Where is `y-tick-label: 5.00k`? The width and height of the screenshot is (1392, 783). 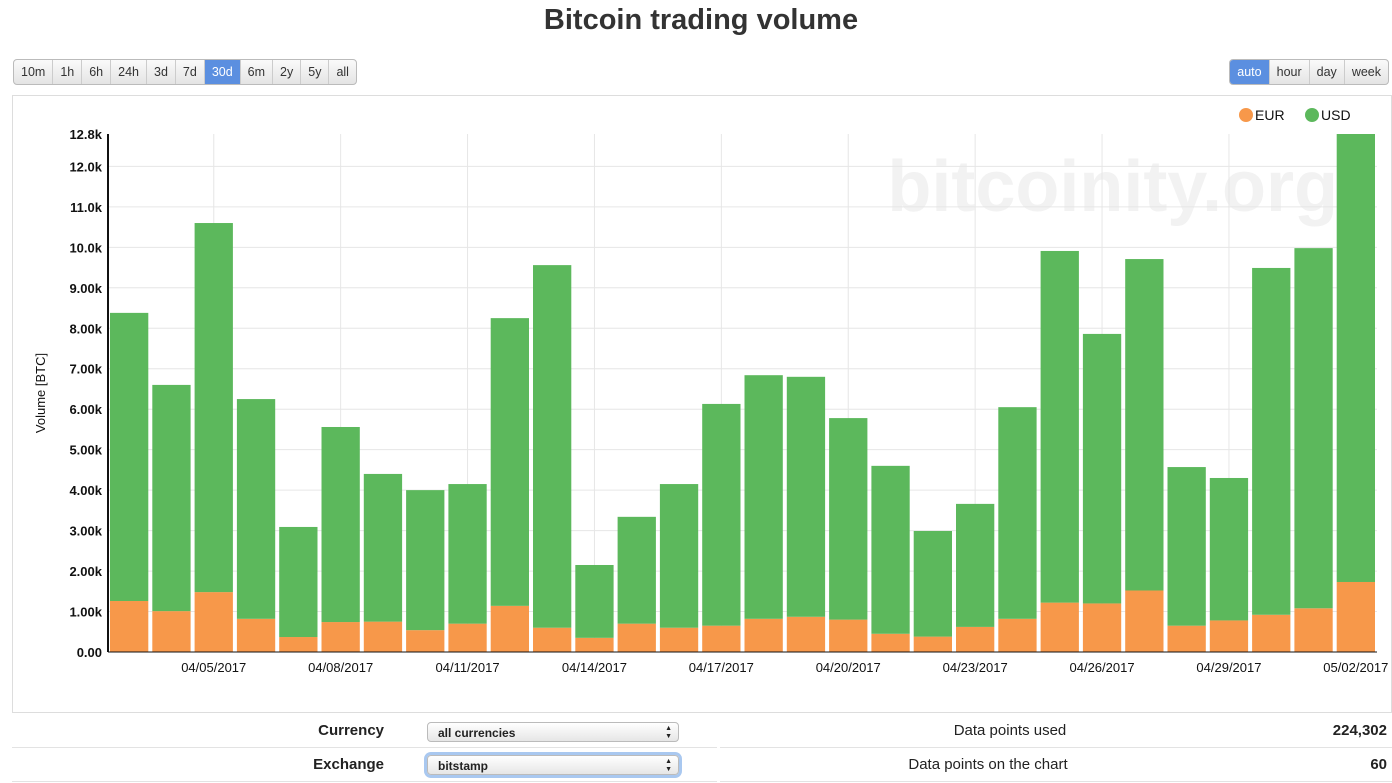 y-tick-label: 5.00k is located at coordinates (85, 450).